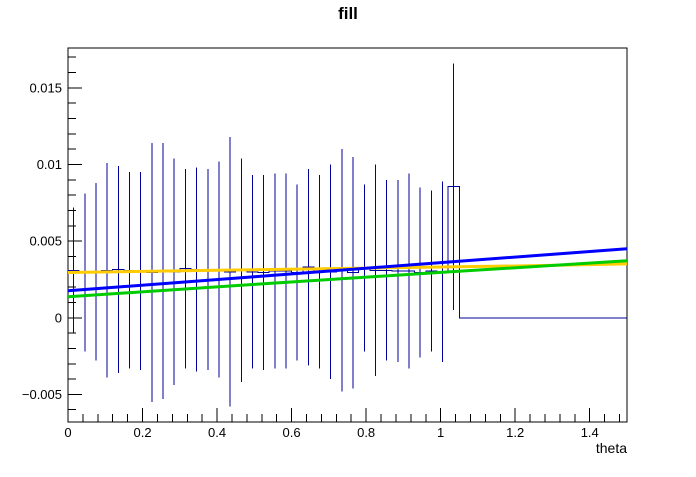 Image resolution: width=696 pixels, height=477 pixels. What do you see at coordinates (45, 87) in the screenshot?
I see `y-tick-label: 0.015` at bounding box center [45, 87].